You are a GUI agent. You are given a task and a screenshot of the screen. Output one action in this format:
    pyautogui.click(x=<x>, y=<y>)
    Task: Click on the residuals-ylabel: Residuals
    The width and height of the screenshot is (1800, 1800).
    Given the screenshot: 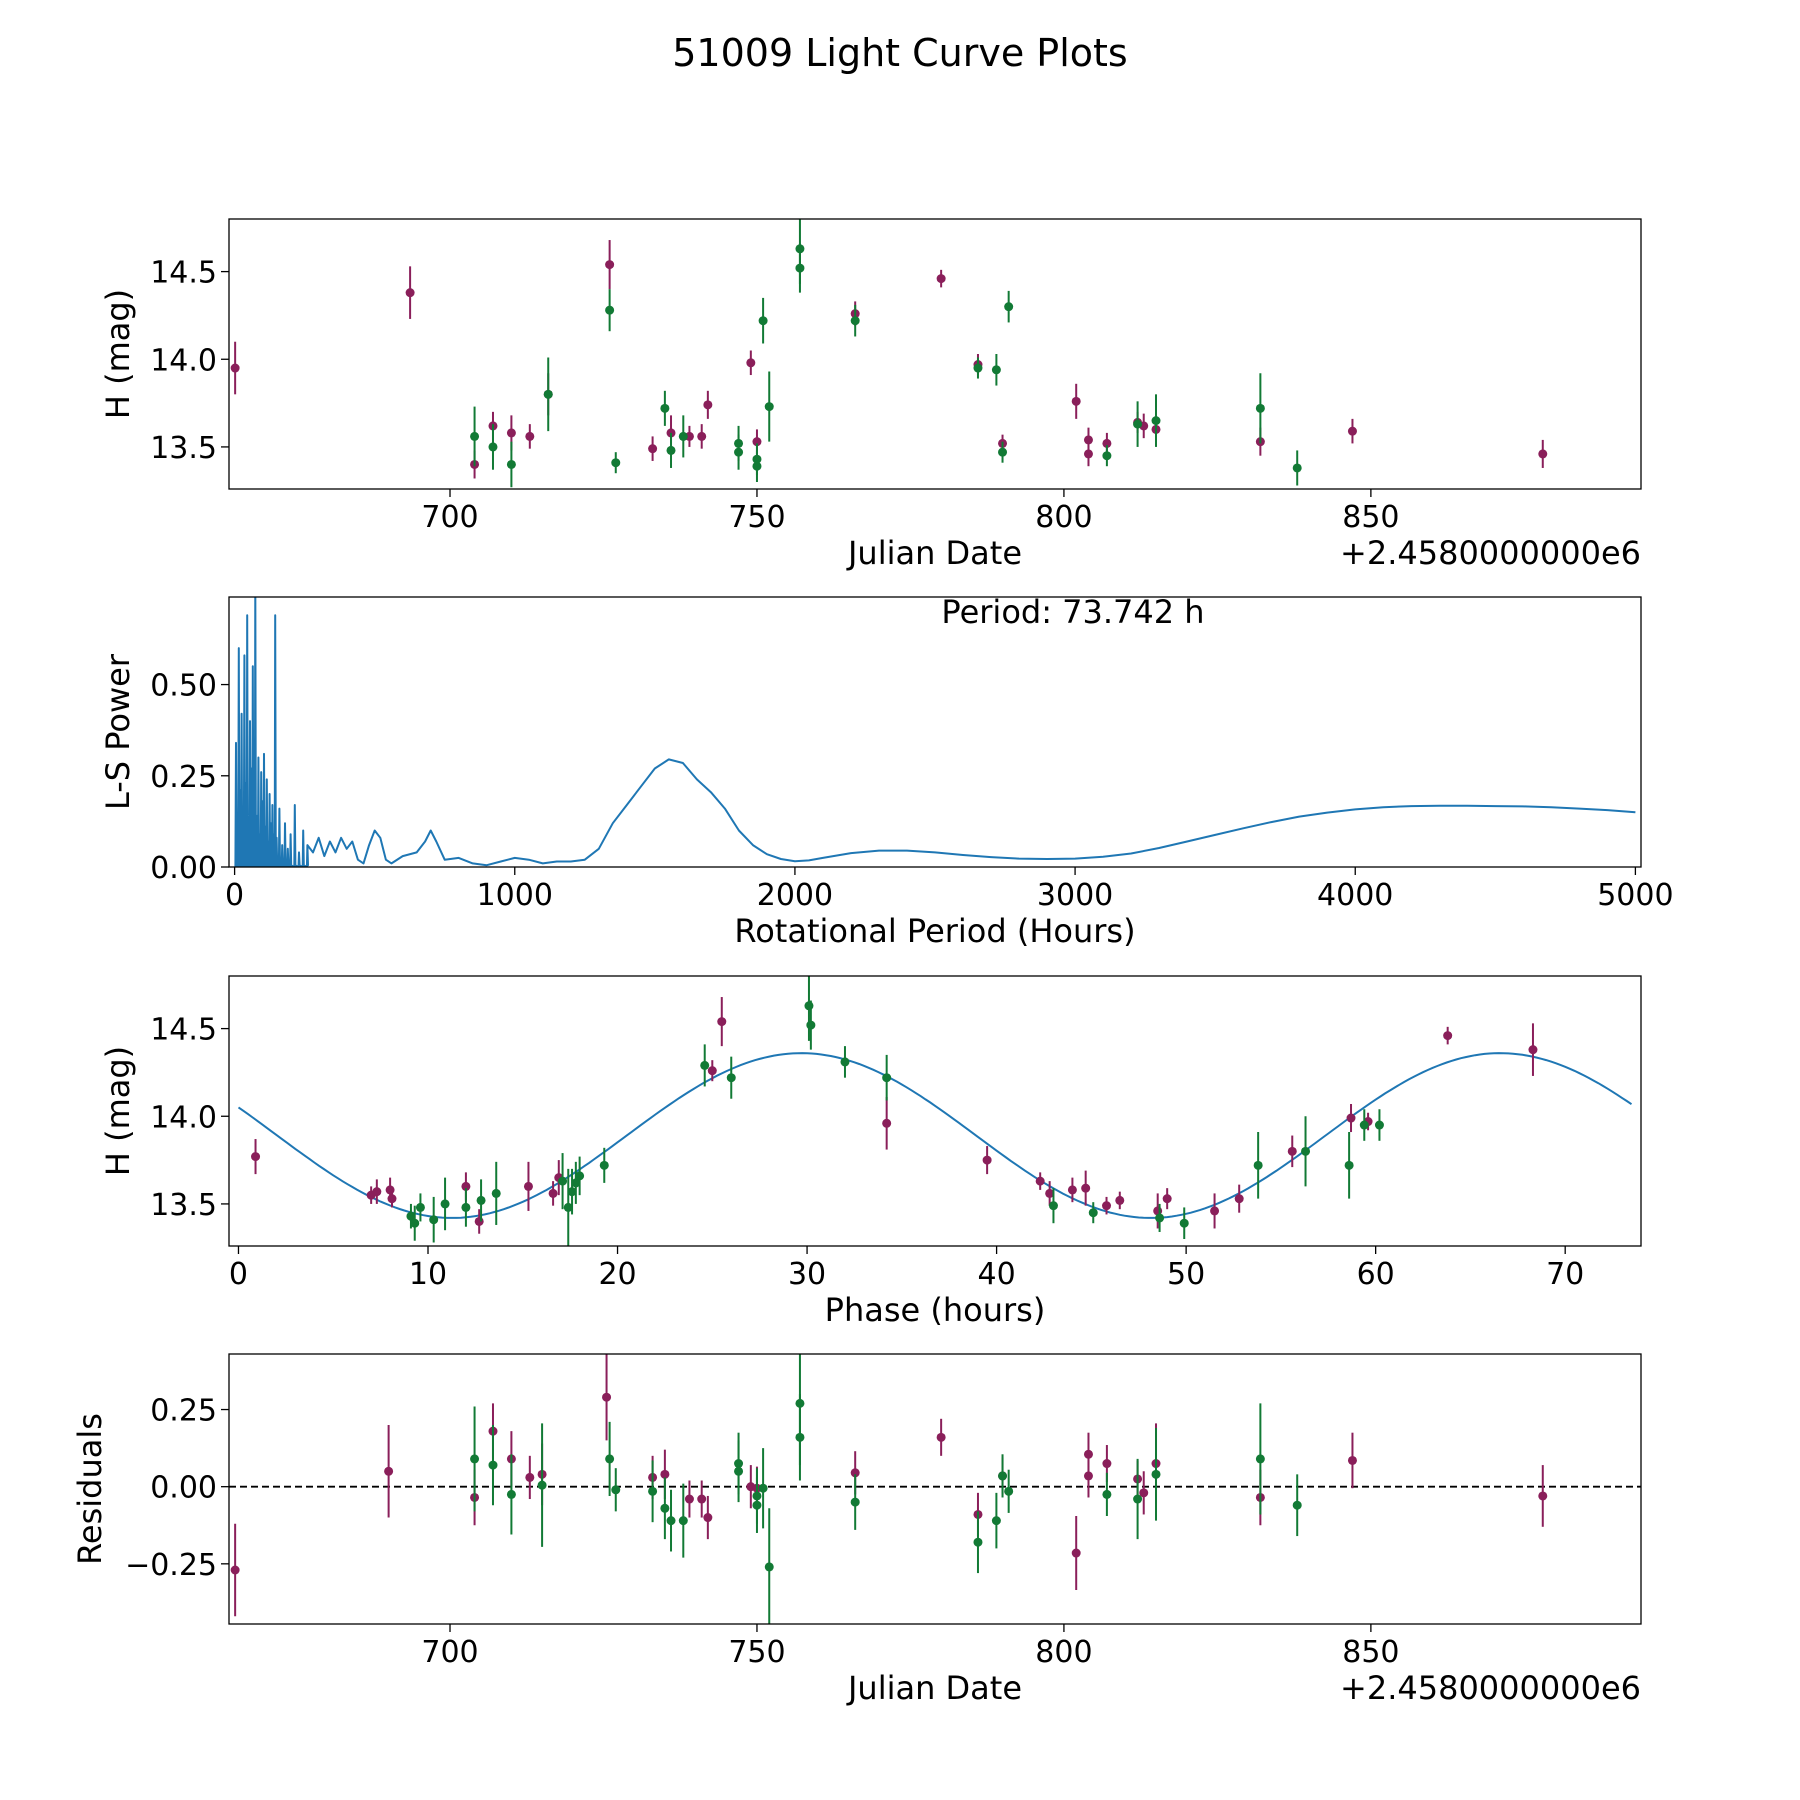 What is the action you would take?
    pyautogui.click(x=90, y=1489)
    